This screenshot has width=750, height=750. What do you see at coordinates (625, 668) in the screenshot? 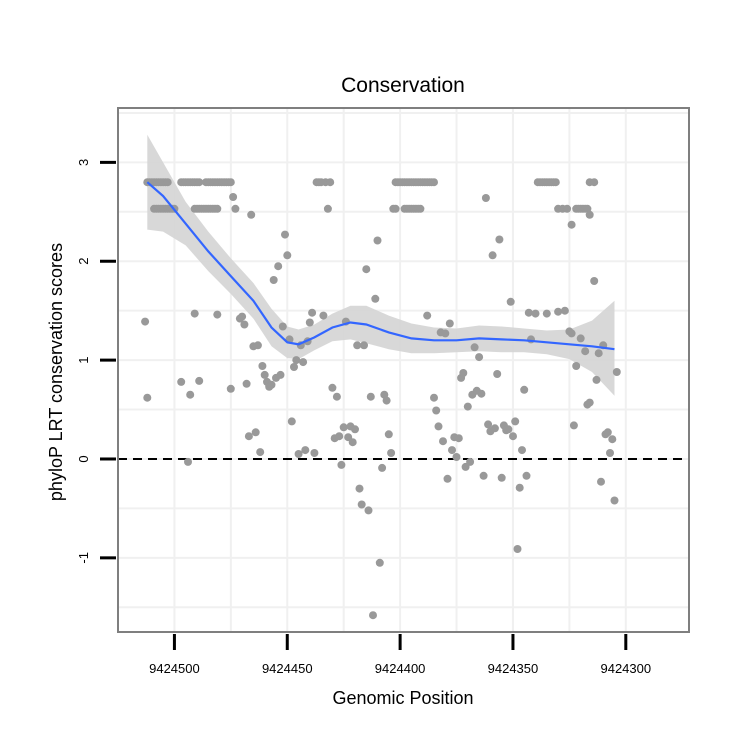
I see `x-tick-label: 9424300` at bounding box center [625, 668].